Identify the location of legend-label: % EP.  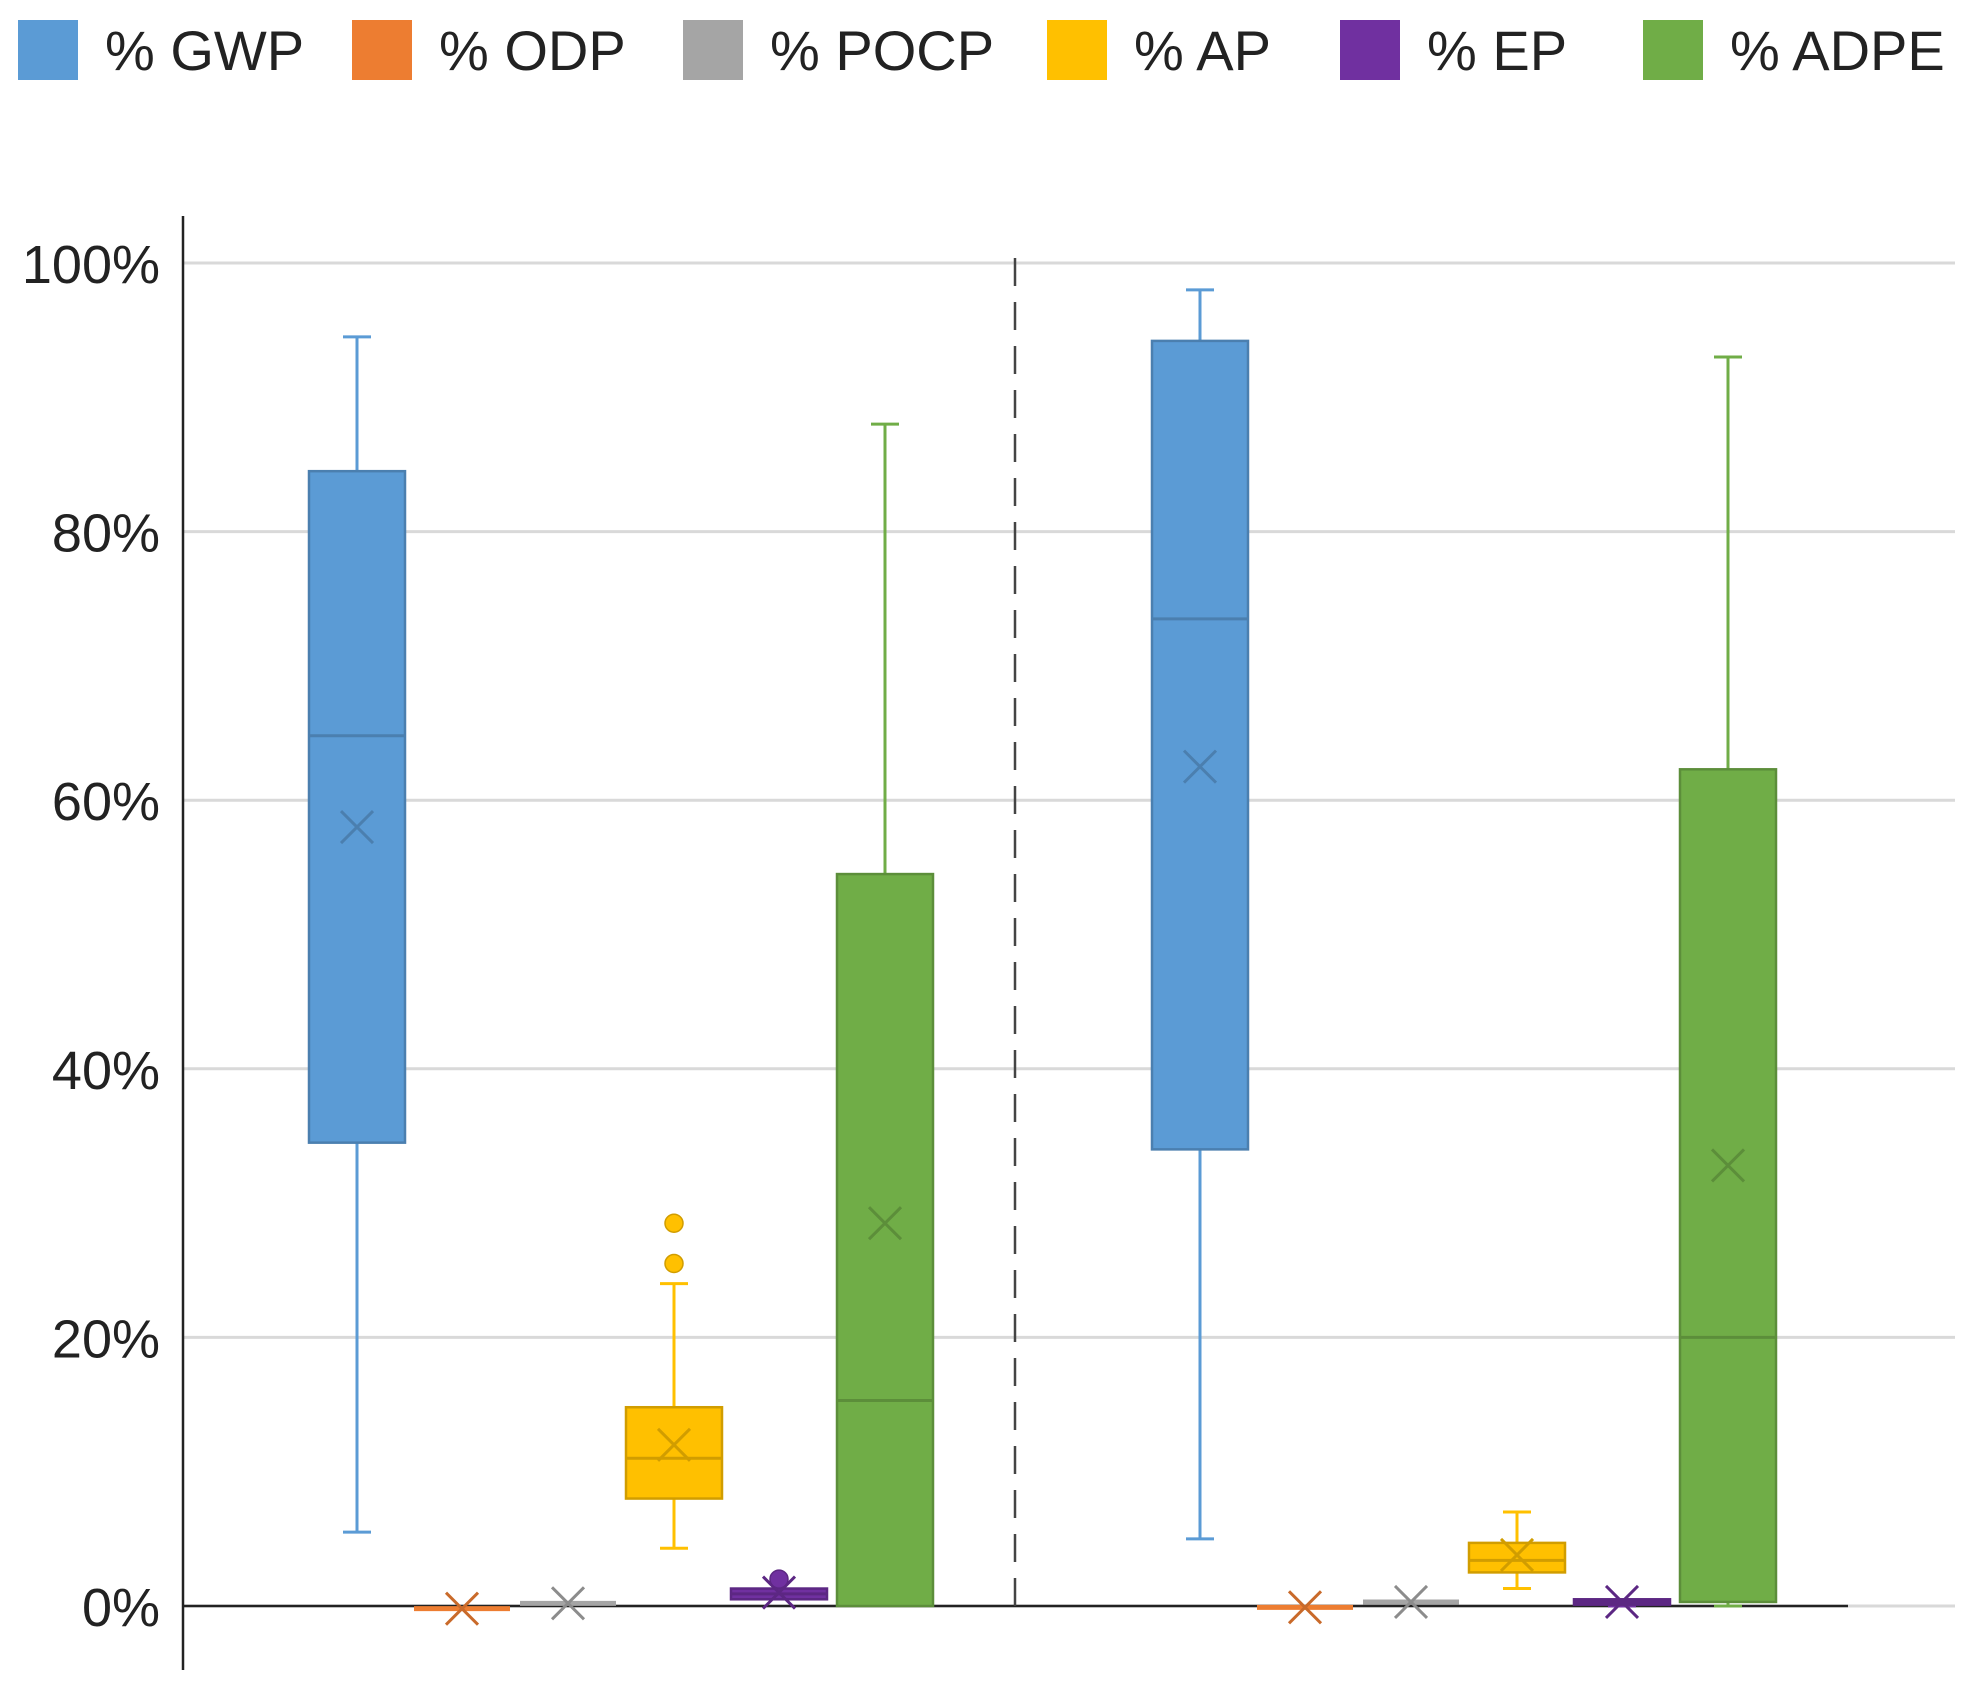
(1497, 50).